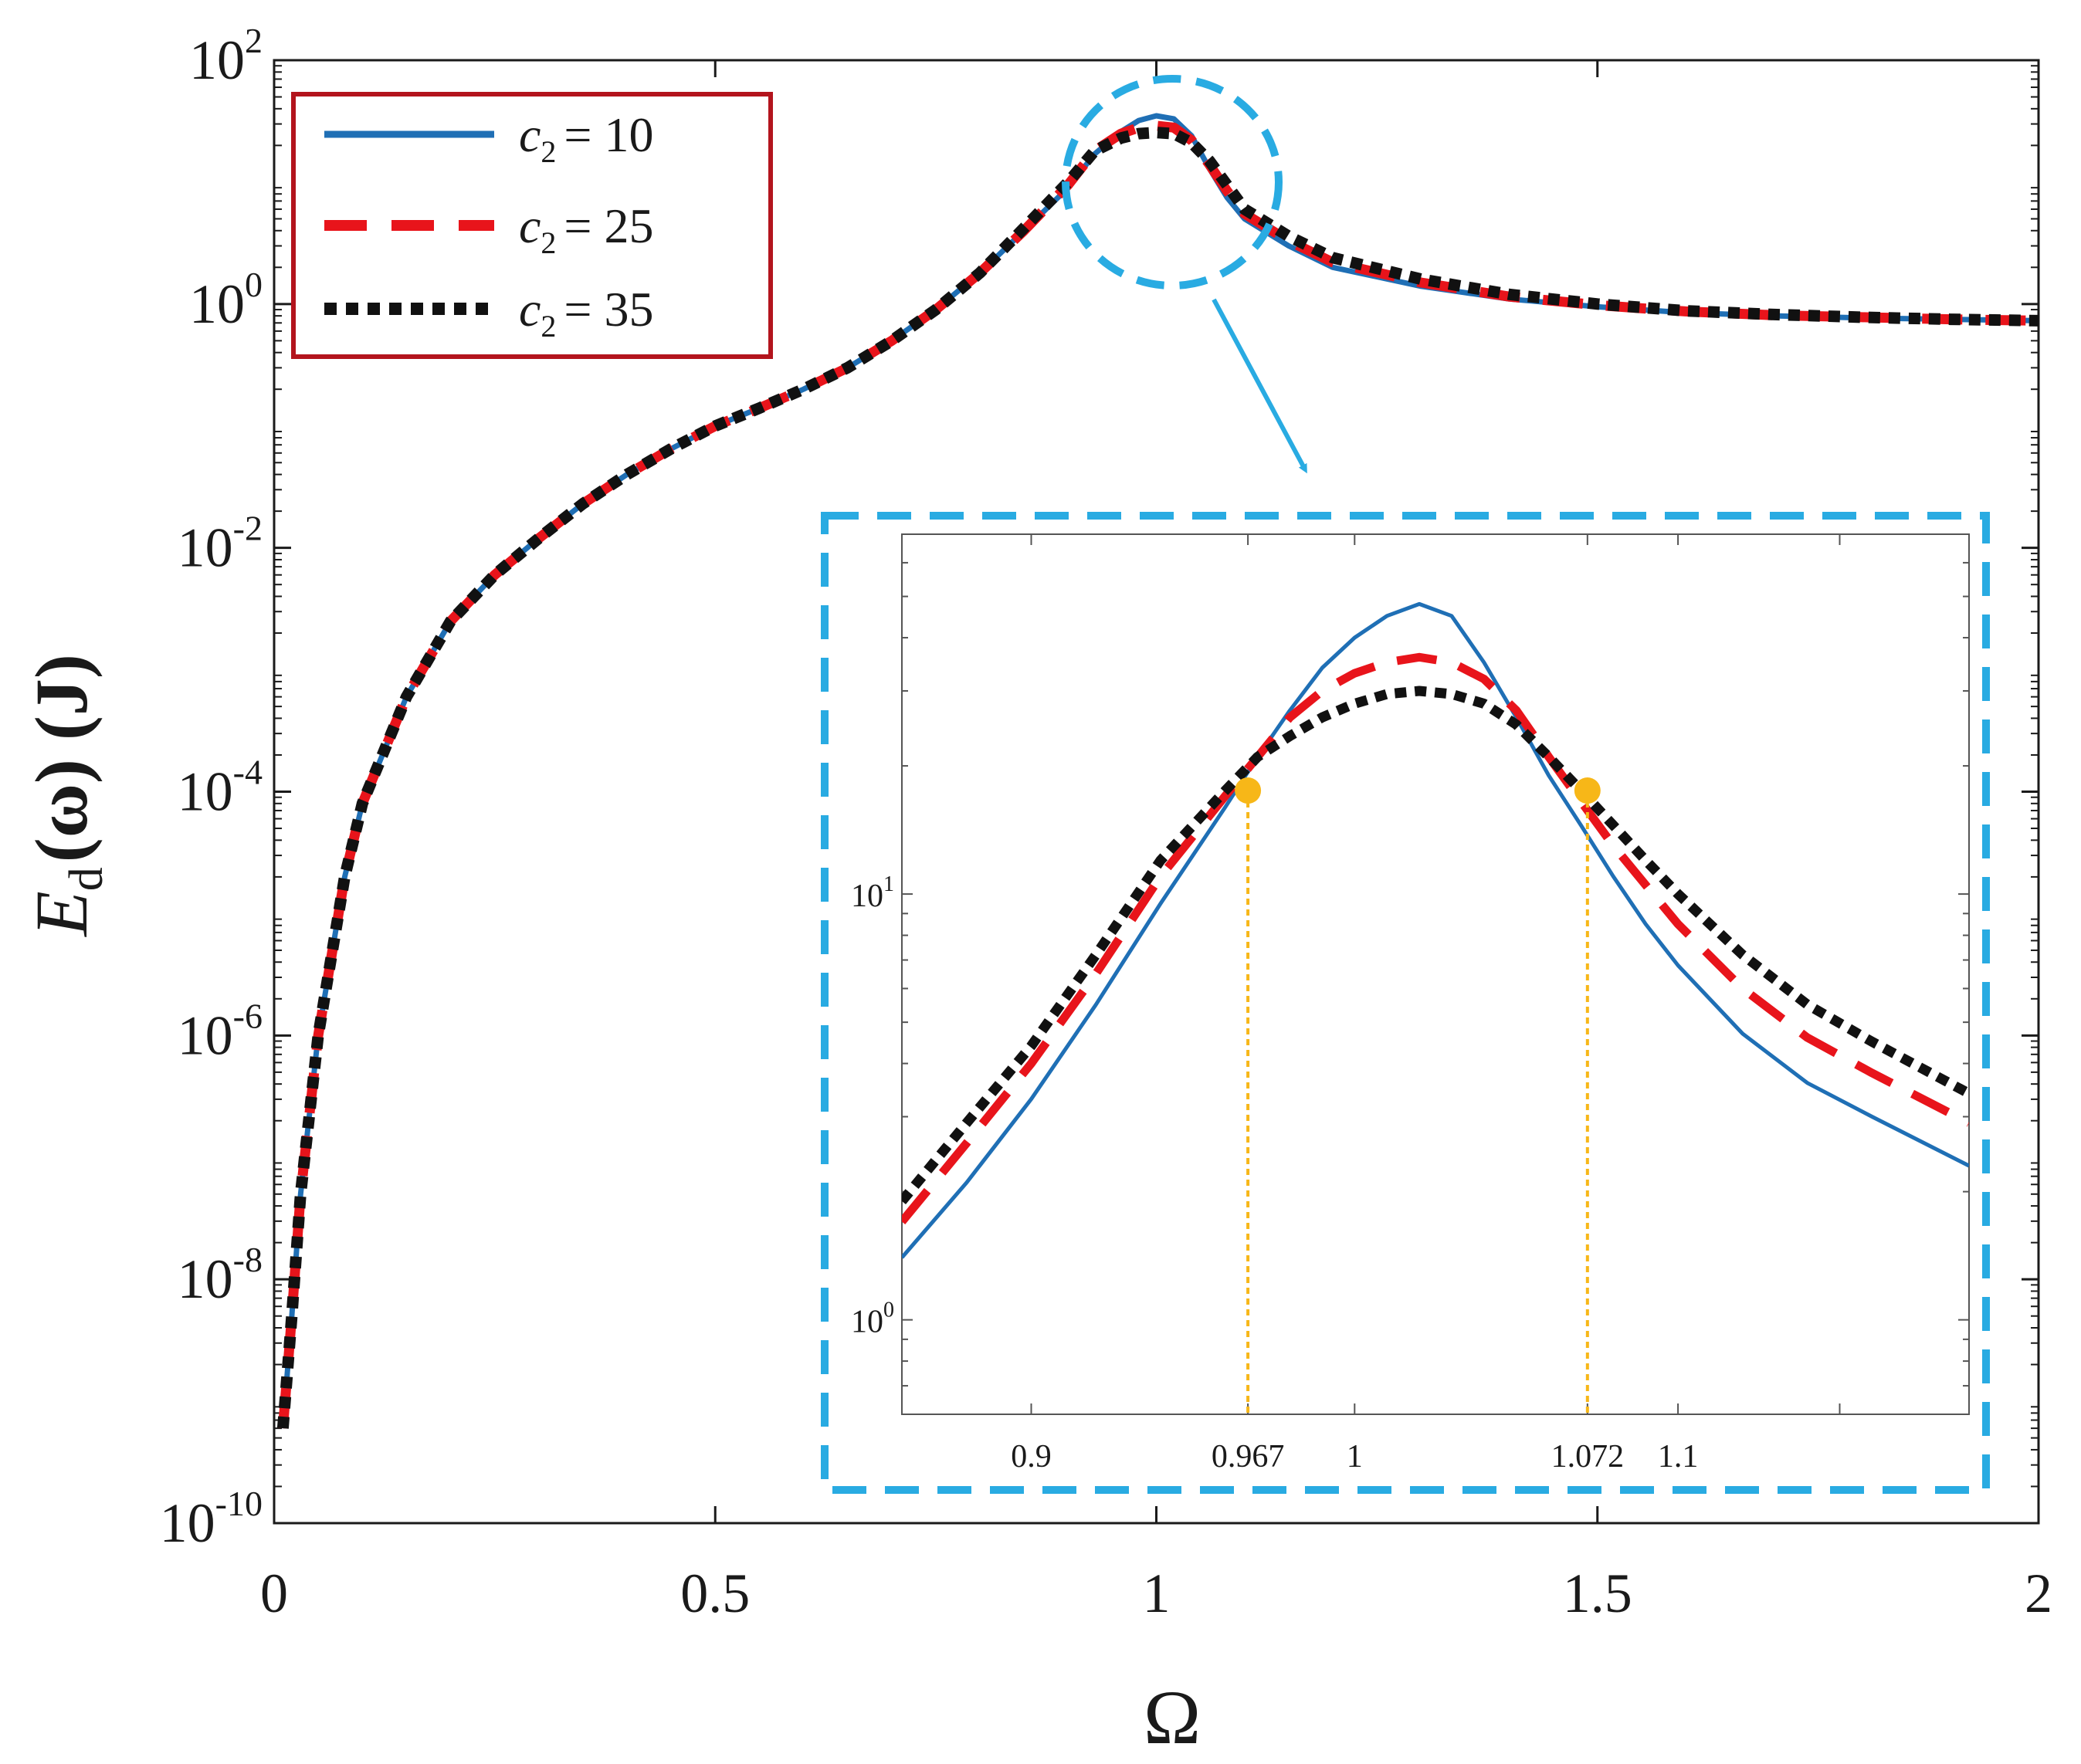 Image resolution: width=2081 pixels, height=1764 pixels. Describe the element at coordinates (2038, 1593) in the screenshot. I see `x-tick-label: 2` at that location.